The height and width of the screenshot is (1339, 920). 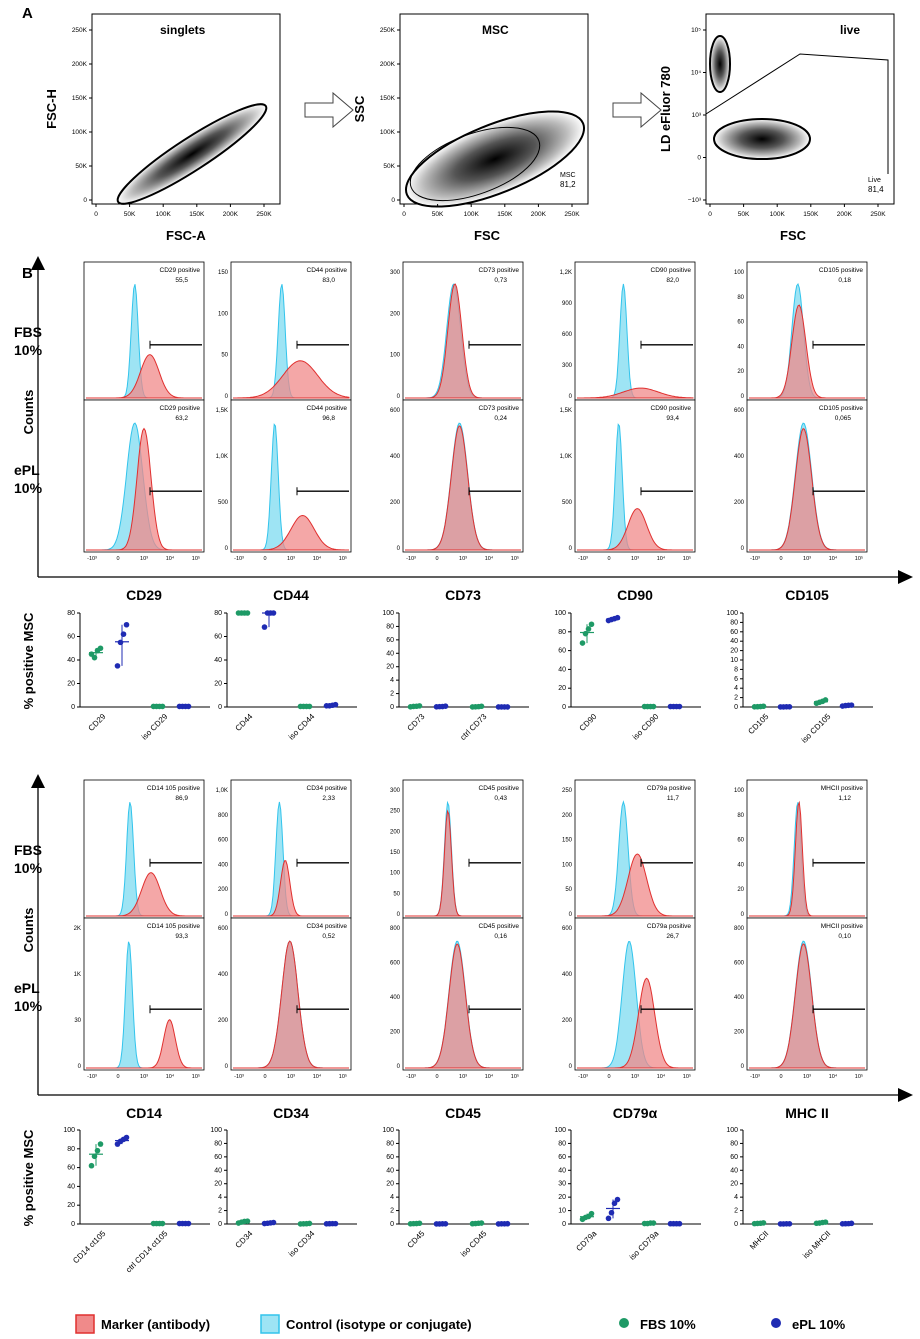 What do you see at coordinates (793, 235) in the screenshot?
I see `x-axis-label: FSC` at bounding box center [793, 235].